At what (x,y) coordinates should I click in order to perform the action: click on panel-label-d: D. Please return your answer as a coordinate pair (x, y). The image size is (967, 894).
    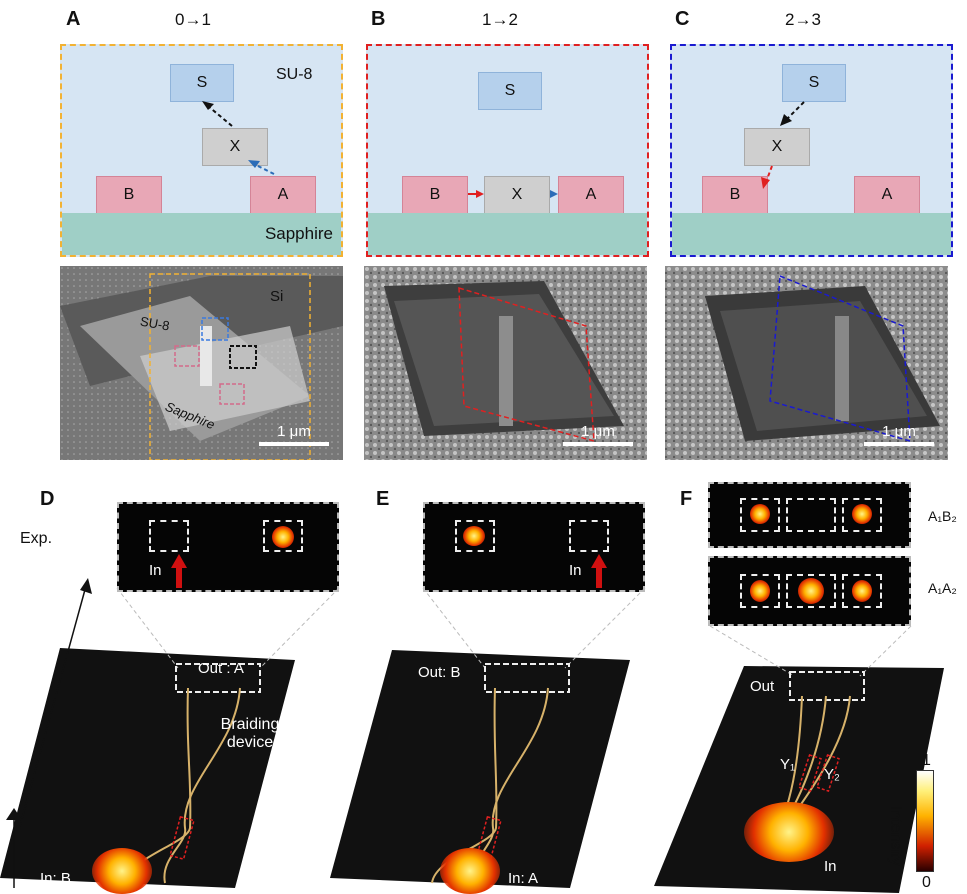
    Looking at the image, I should click on (47, 499).